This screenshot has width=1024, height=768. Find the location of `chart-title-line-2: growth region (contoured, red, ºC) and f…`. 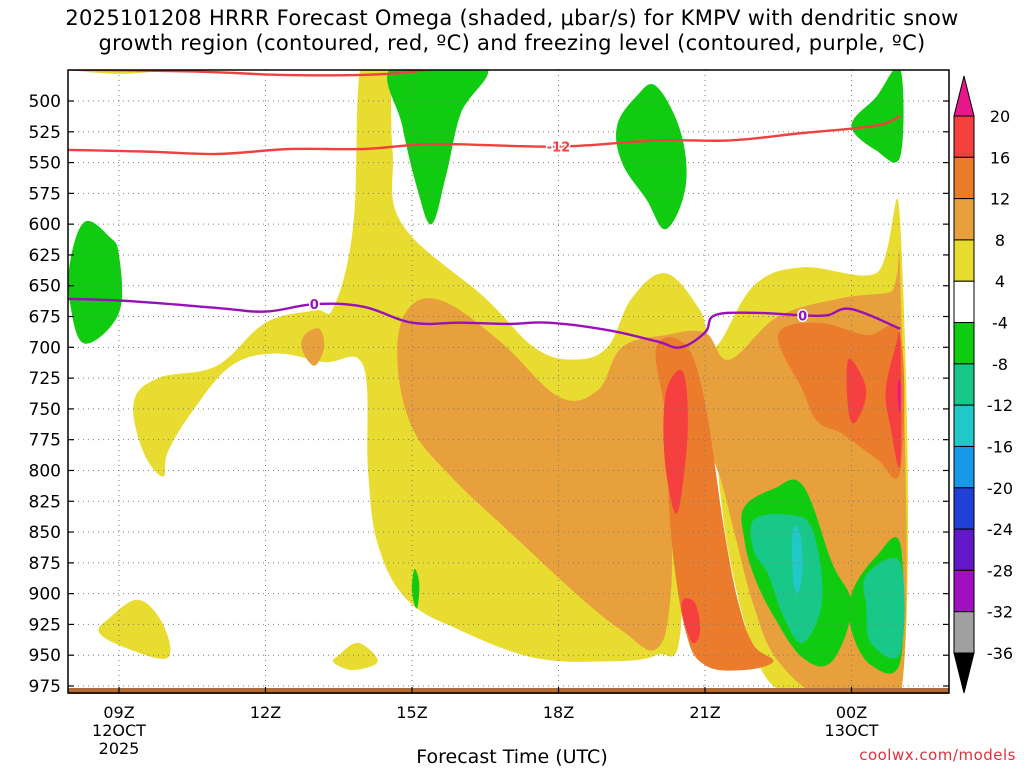

chart-title-line-2: growth region (contoured, red, ºC) and f… is located at coordinates (512, 43).